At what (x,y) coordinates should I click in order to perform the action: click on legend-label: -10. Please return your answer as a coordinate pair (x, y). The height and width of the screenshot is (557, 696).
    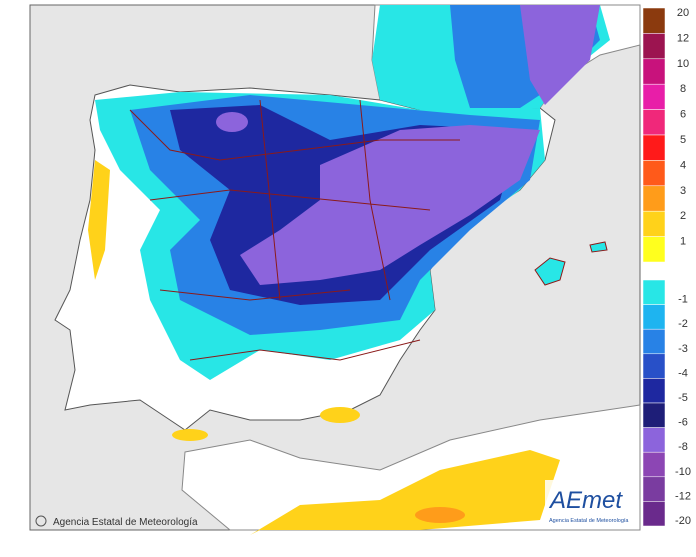
    Looking at the image, I should click on (683, 472).